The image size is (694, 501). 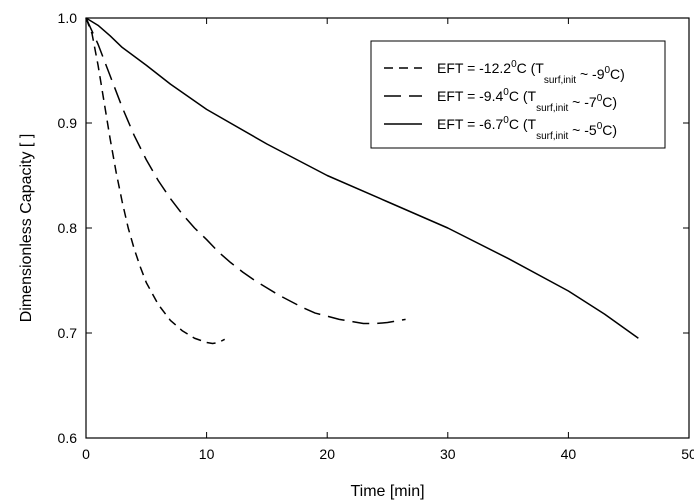 I want to click on x-tick-label: 10, so click(x=207, y=454).